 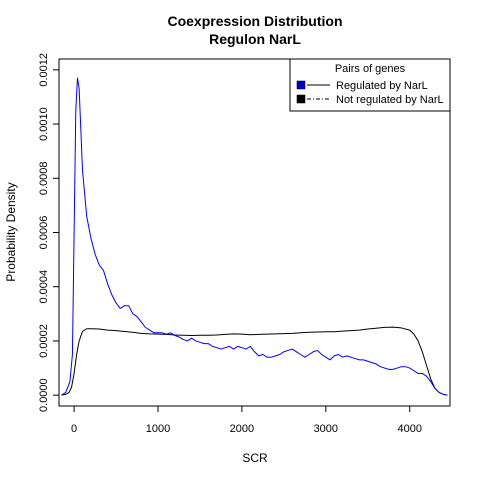 I want to click on y-tick-label: 0.0002, so click(x=44, y=341).